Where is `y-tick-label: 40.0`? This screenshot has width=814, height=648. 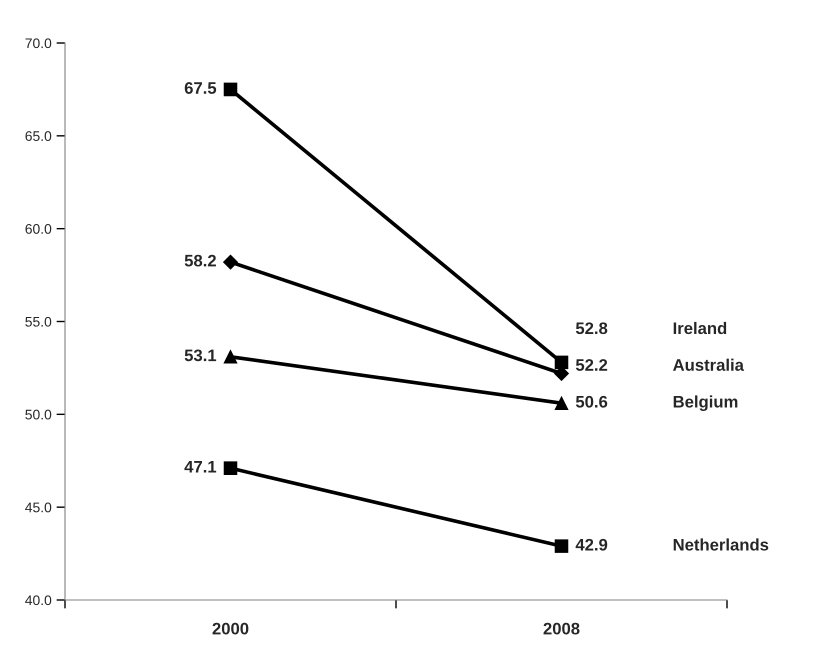
y-tick-label: 40.0 is located at coordinates (38, 600).